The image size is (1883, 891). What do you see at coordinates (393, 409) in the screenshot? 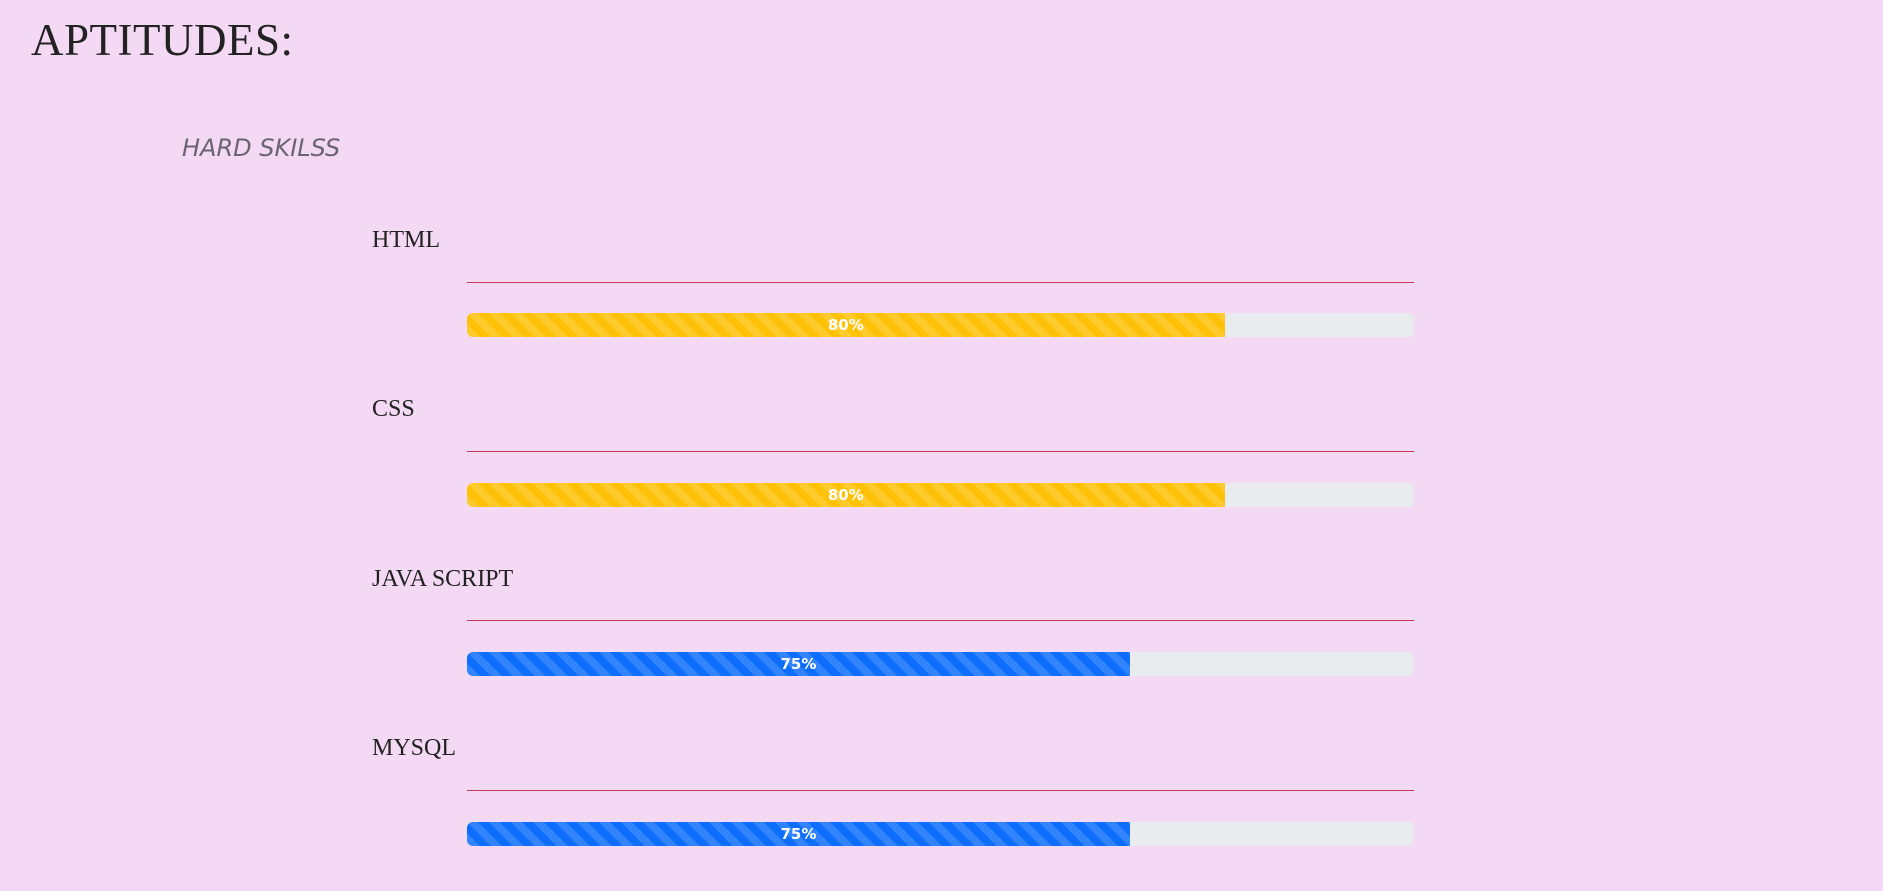
I see `skill-name: CSS` at bounding box center [393, 409].